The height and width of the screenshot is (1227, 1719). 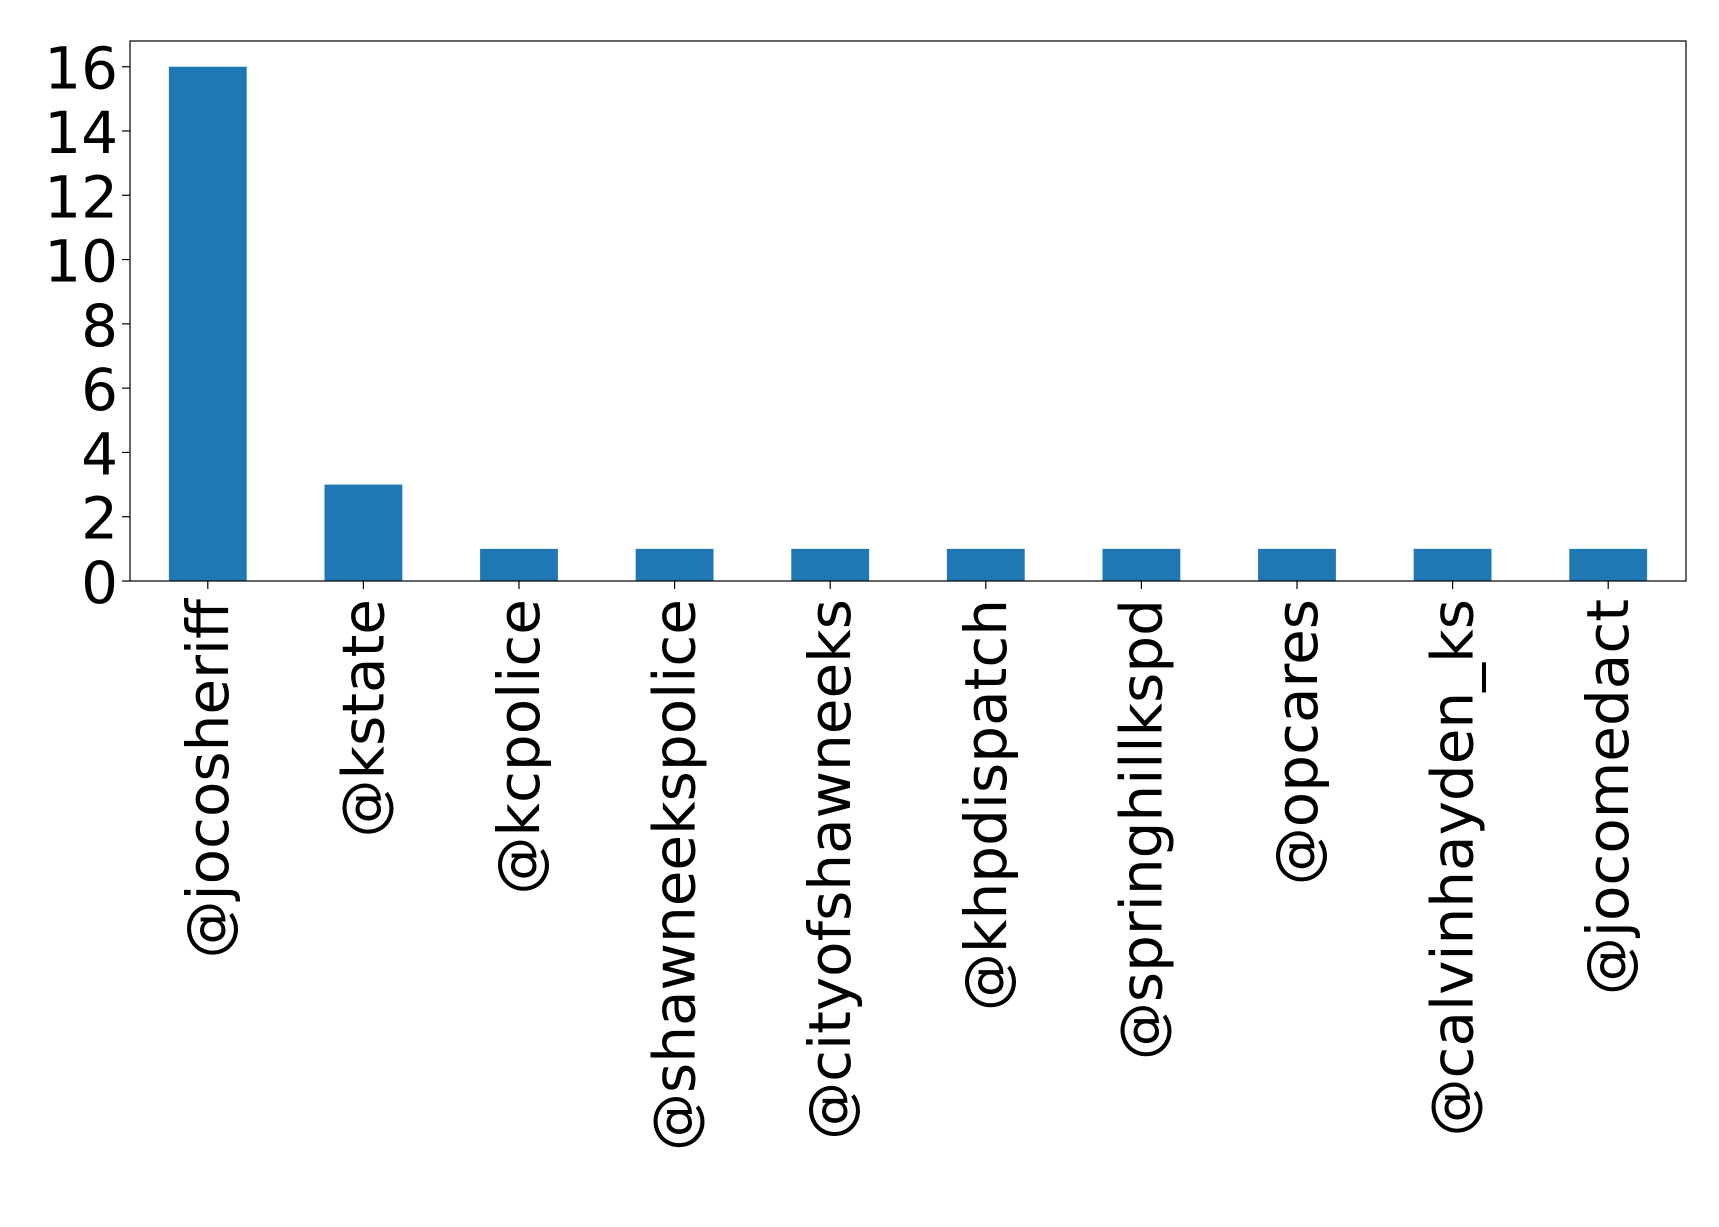 What do you see at coordinates (674, 564) in the screenshot?
I see `bar-shawneekspolice` at bounding box center [674, 564].